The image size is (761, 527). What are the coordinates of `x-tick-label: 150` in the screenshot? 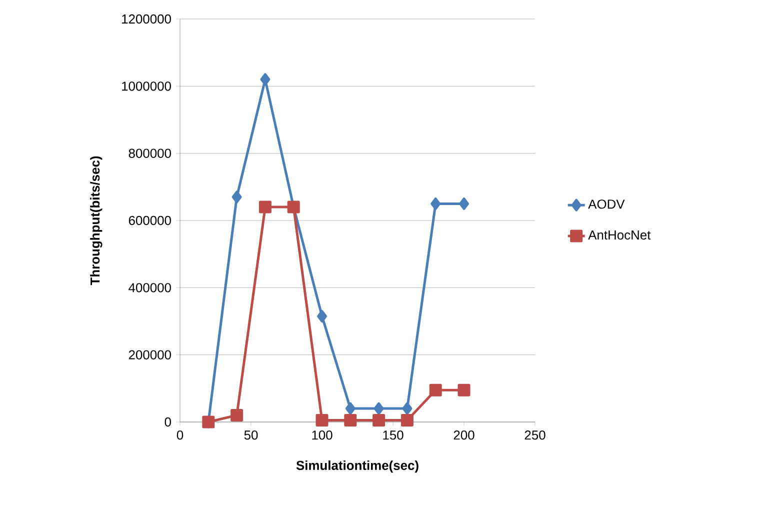 It's located at (393, 435).